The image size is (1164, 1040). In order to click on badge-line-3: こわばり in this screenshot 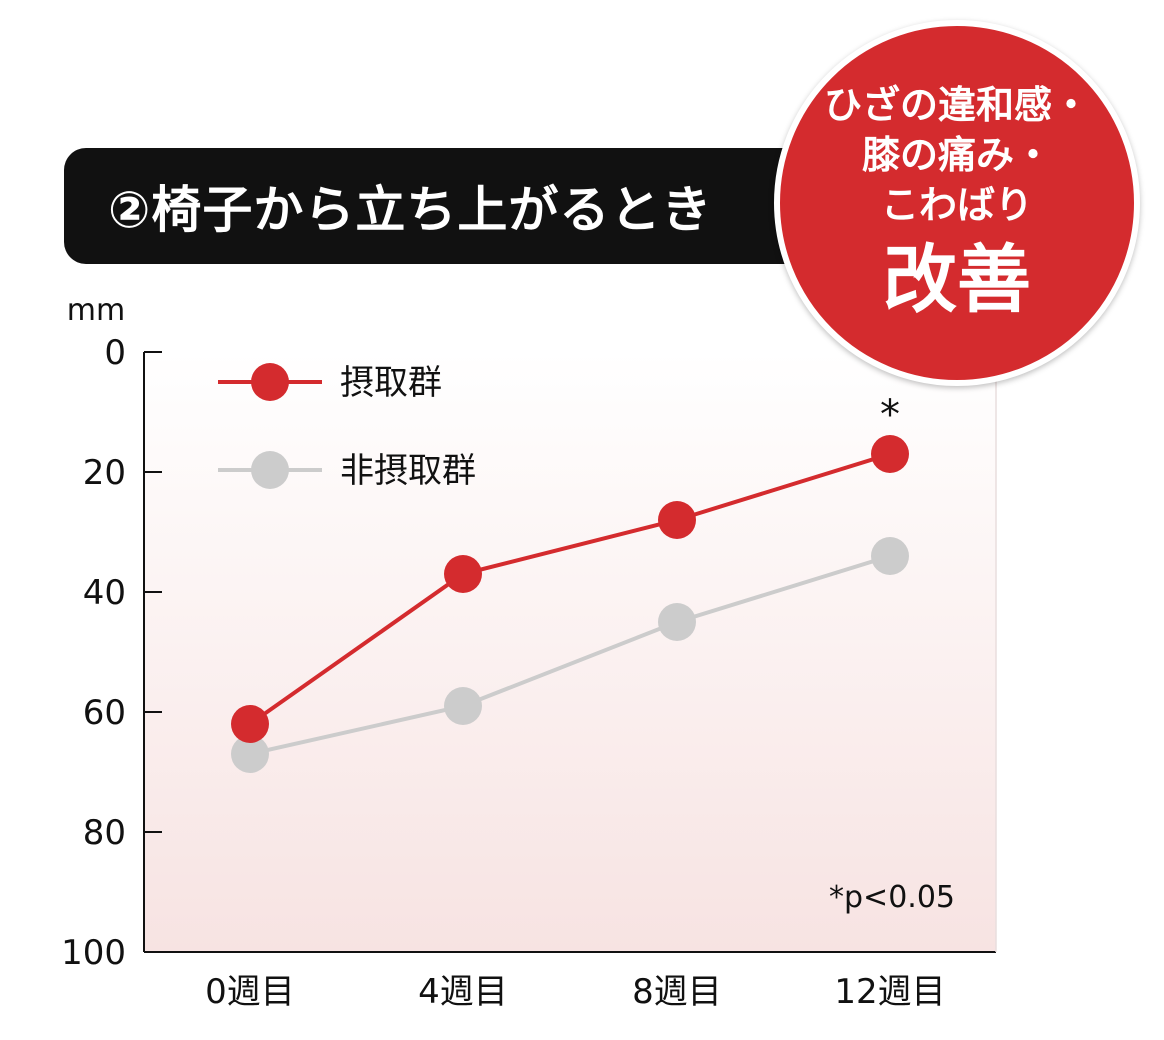, I will do `click(956, 205)`.